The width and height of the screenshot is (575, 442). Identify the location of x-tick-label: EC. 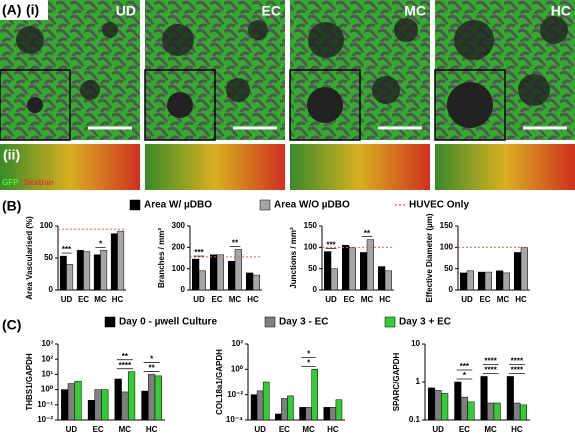
(484, 299).